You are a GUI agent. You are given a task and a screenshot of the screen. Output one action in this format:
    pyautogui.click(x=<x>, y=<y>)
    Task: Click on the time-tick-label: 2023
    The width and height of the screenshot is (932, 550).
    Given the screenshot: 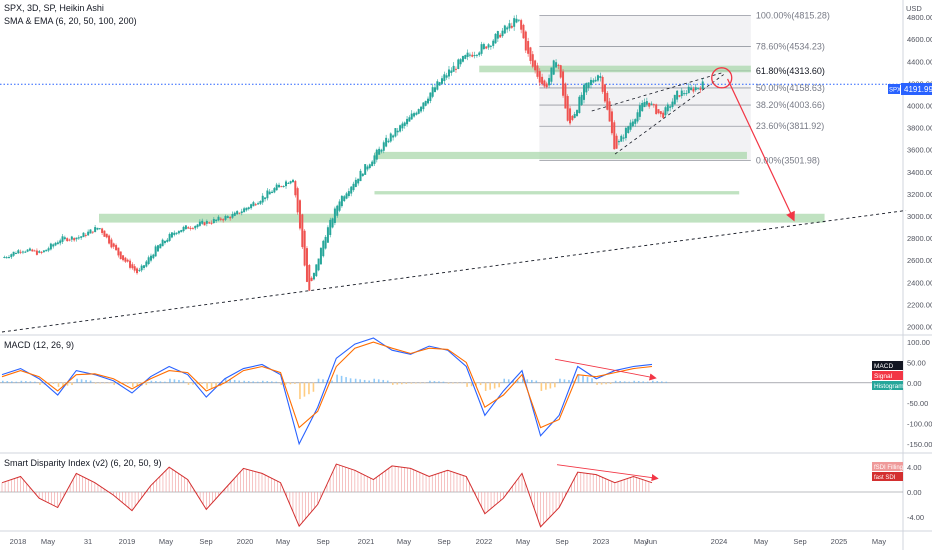 What is the action you would take?
    pyautogui.click(x=601, y=541)
    